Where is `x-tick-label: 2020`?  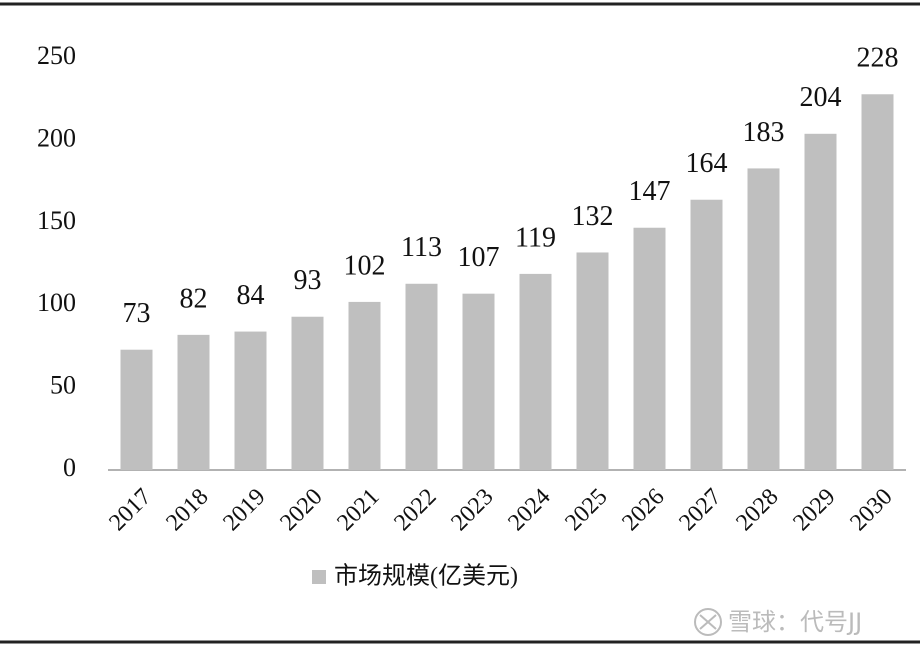 x-tick-label: 2020 is located at coordinates (301, 510).